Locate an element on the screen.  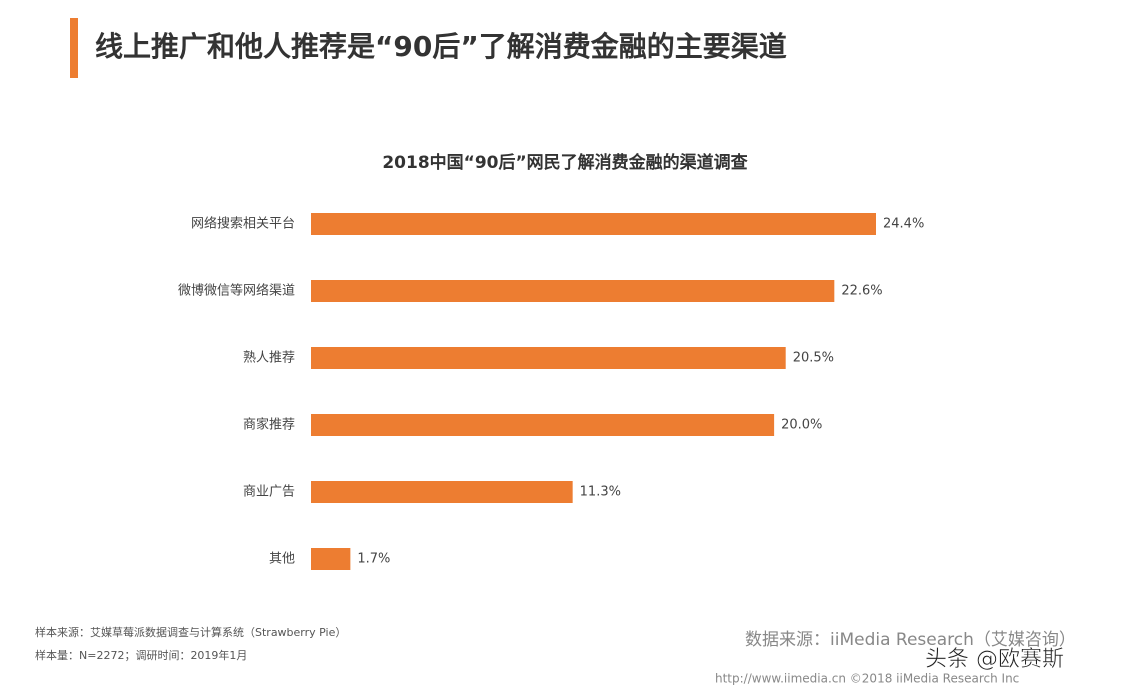
source: 数据来源：iiMedia Research（艾媒咨询） is located at coordinates (910, 640).